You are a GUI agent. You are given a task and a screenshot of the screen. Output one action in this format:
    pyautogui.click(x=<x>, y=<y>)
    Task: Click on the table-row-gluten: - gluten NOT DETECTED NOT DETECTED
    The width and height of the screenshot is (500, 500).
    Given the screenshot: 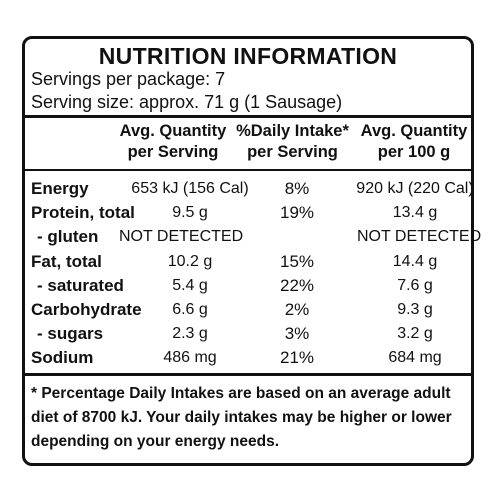 What is the action you would take?
    pyautogui.click(x=253, y=237)
    